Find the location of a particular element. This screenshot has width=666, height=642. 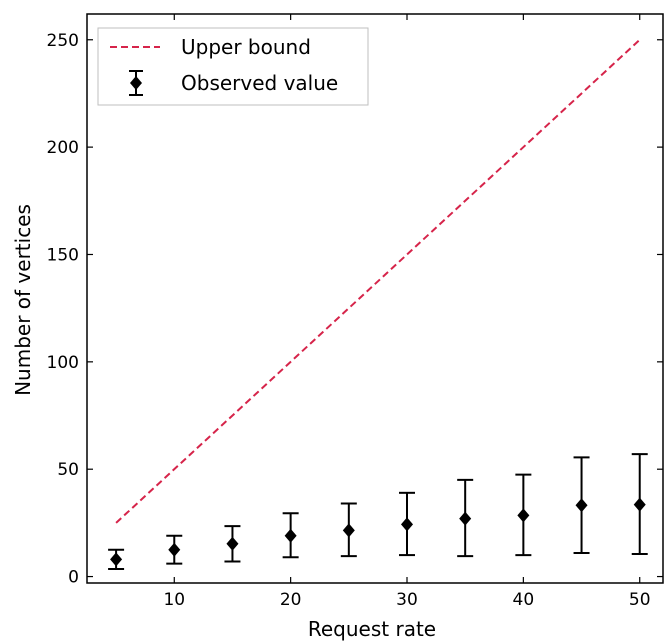

y-tick-label: 0 is located at coordinates (73, 578).